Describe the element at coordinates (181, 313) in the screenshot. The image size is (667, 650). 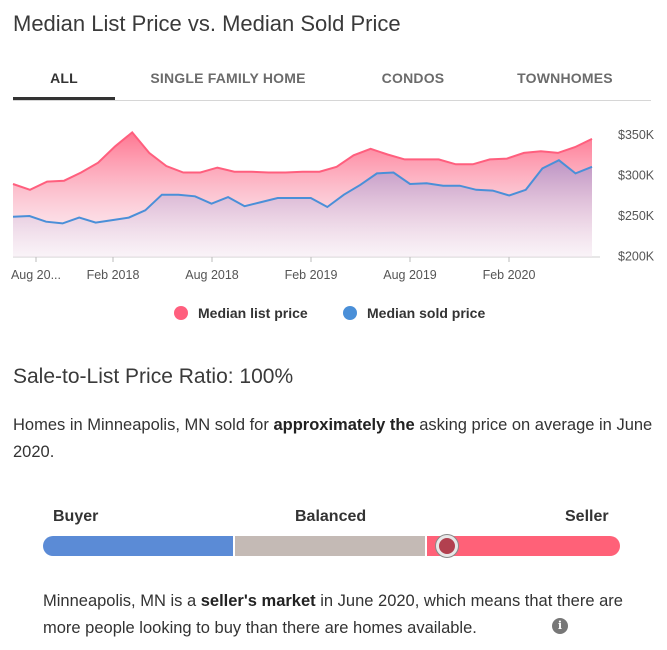
I see `legend-dot-list` at that location.